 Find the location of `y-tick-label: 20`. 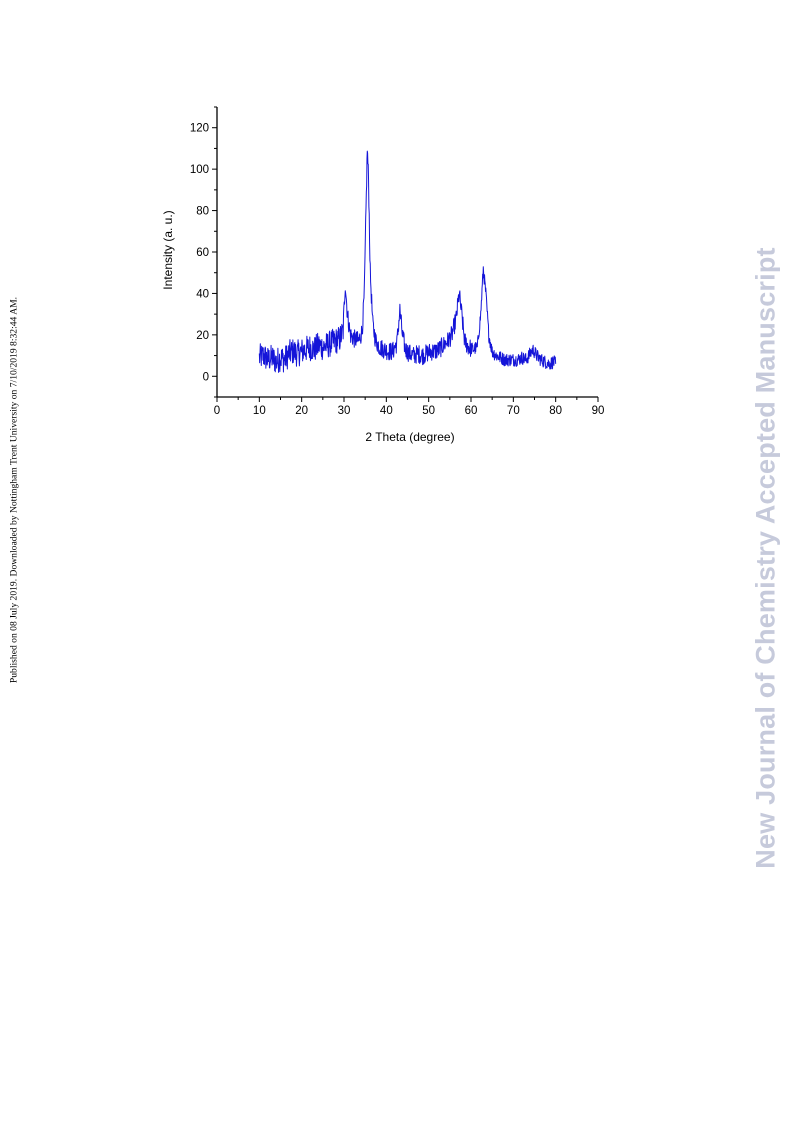

y-tick-label: 20 is located at coordinates (202, 336).